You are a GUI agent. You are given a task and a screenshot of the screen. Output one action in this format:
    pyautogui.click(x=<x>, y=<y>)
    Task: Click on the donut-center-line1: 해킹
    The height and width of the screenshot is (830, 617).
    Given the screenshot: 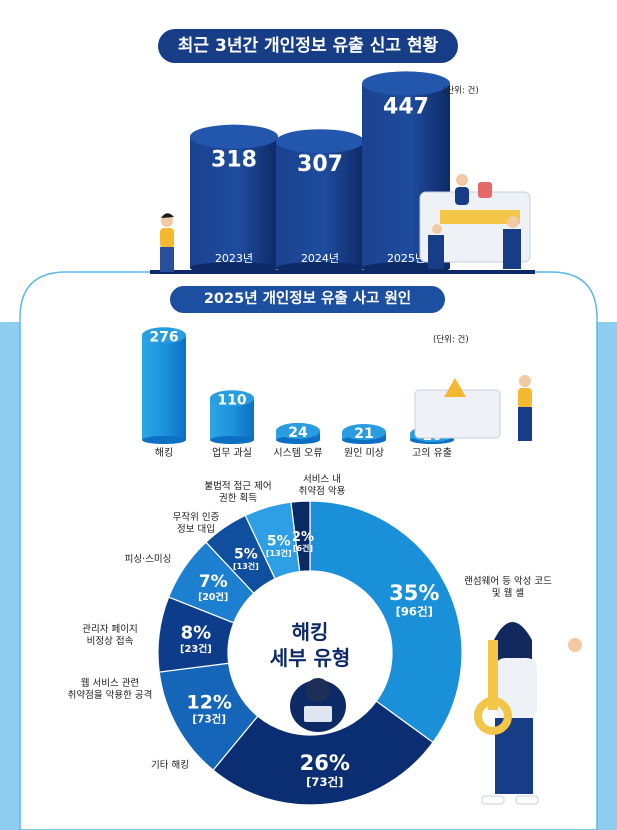 What is the action you would take?
    pyautogui.click(x=310, y=632)
    